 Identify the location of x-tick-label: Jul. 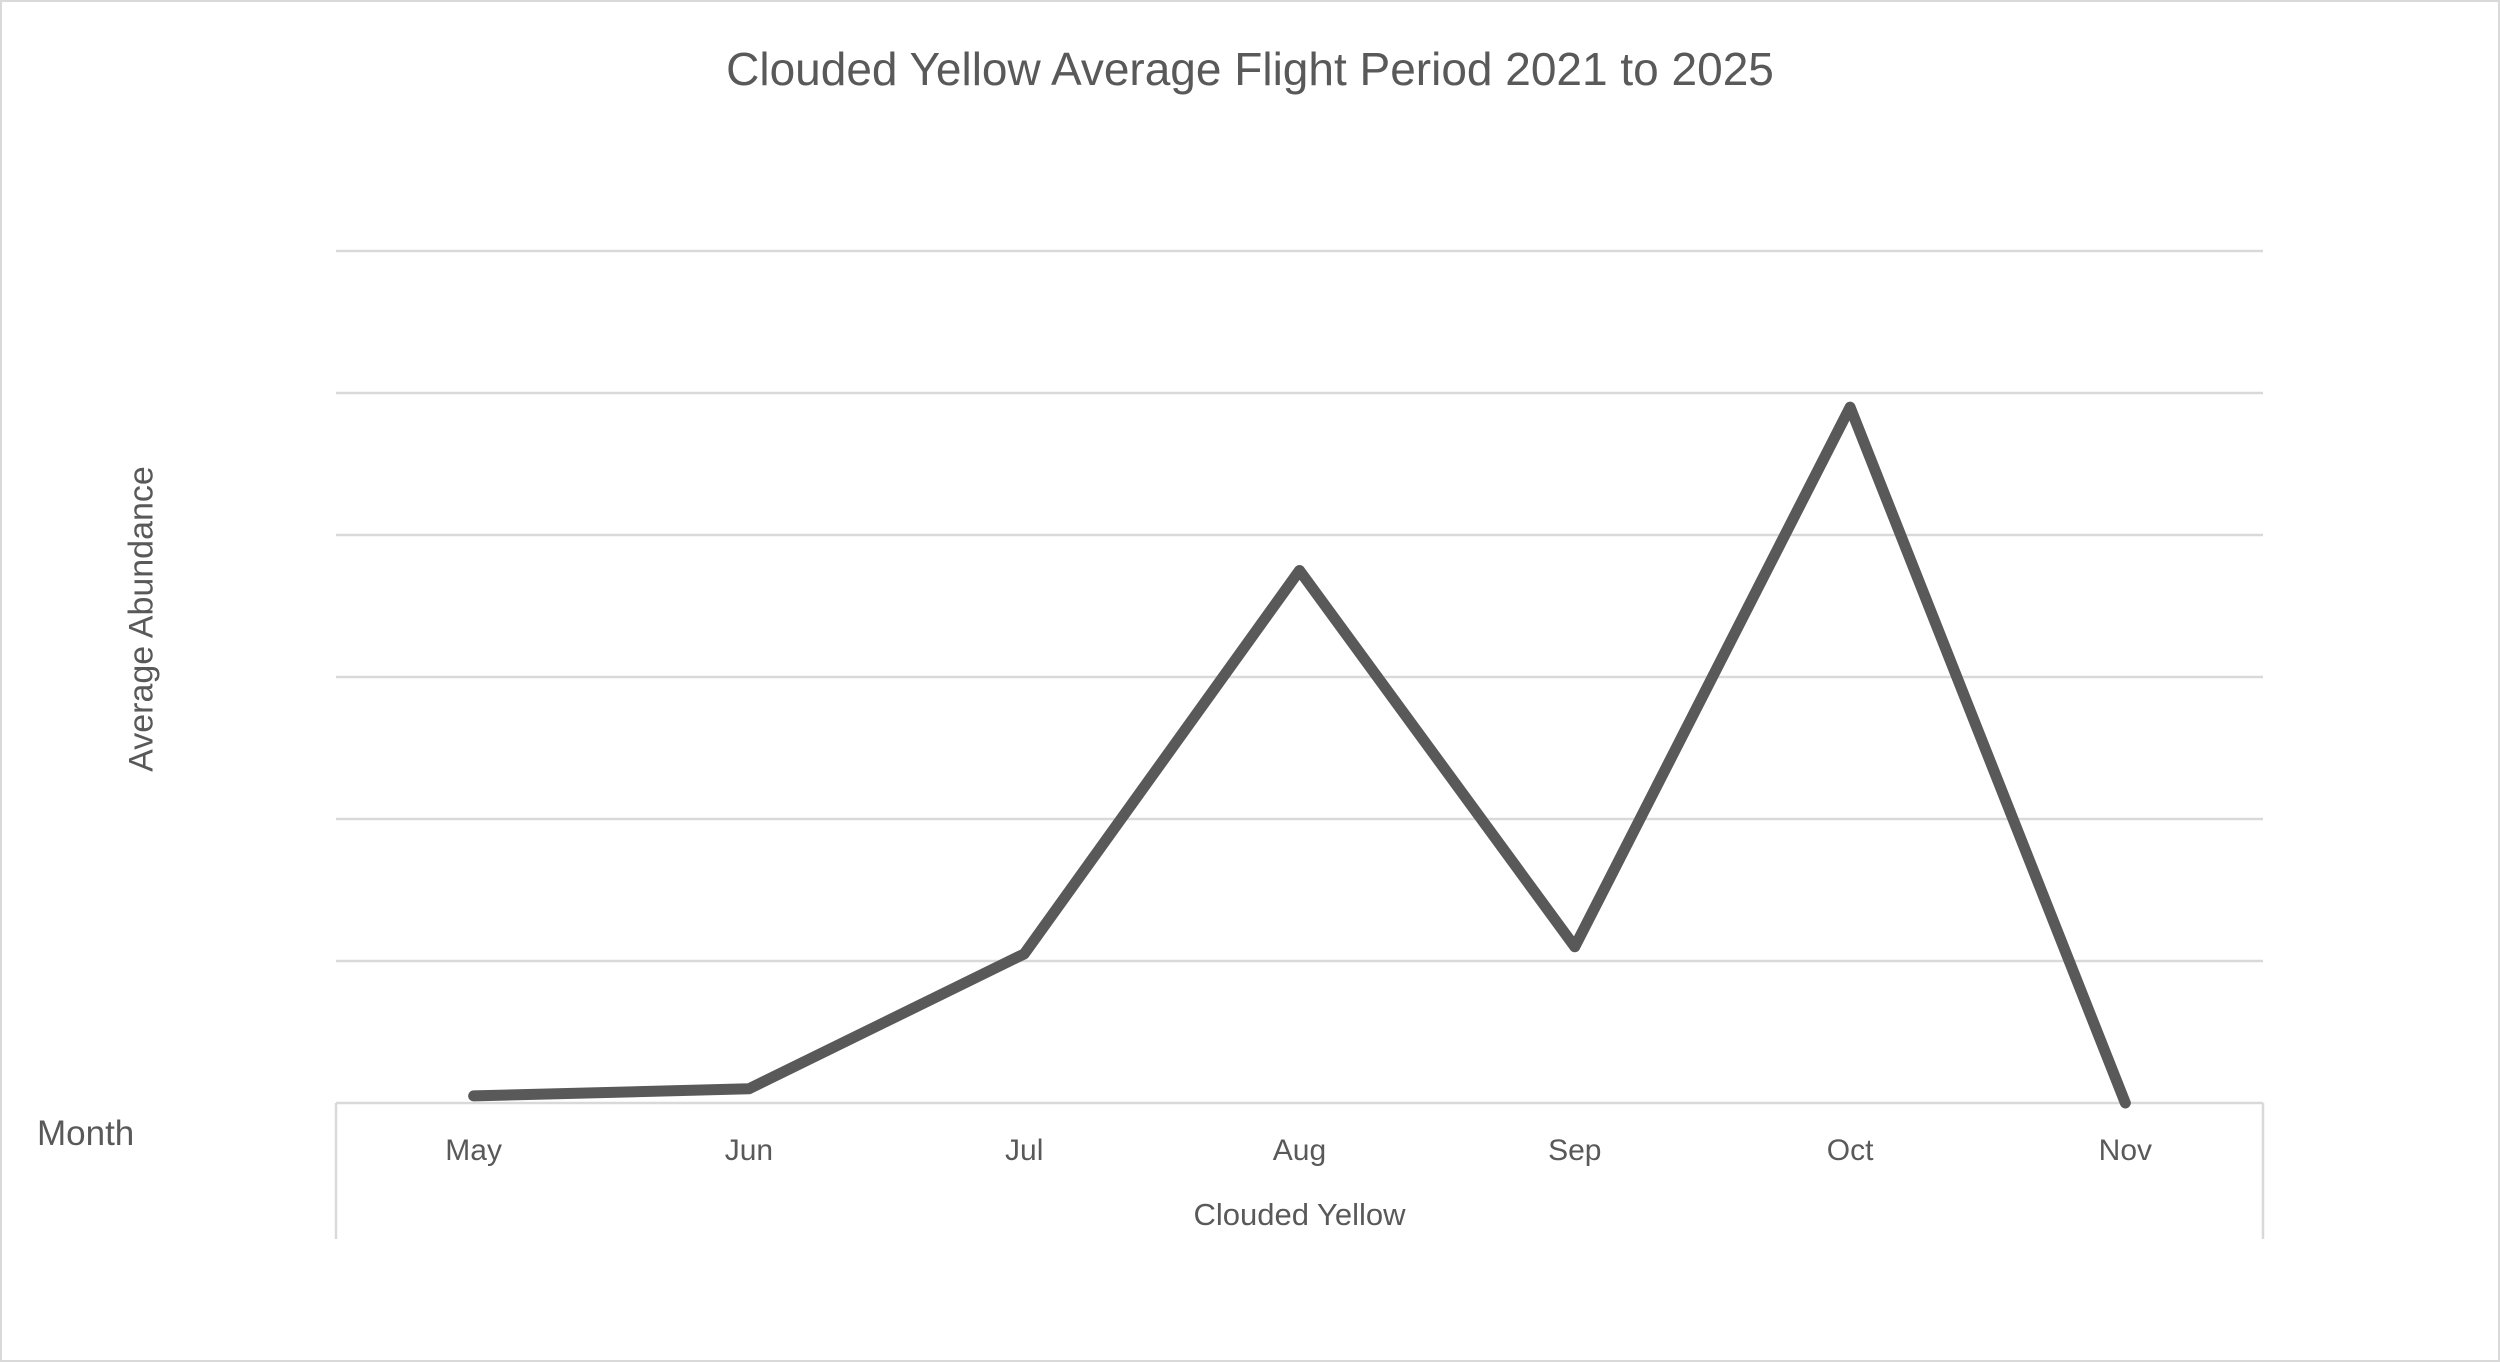
(1024, 1150).